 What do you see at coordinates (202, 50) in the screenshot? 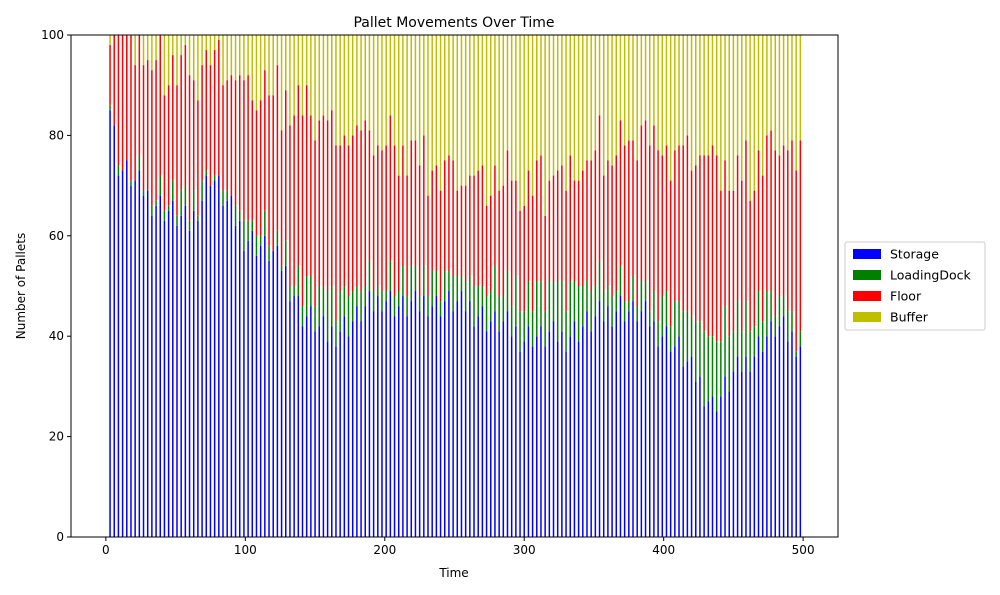
I see `bar-buffer-t69` at bounding box center [202, 50].